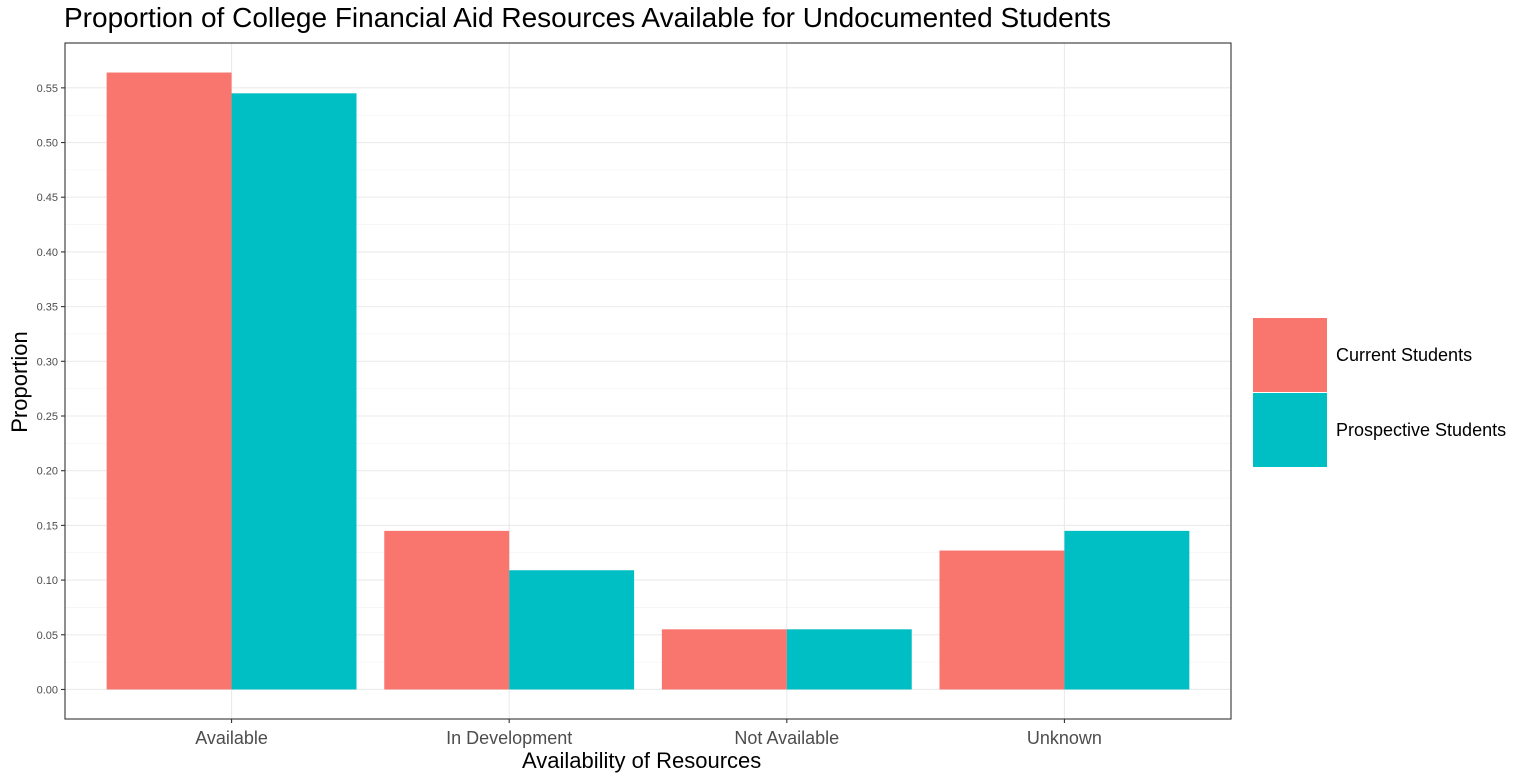 Image resolution: width=1536 pixels, height=781 pixels. I want to click on legend-item-prospective: Prospective Students, so click(1379, 430).